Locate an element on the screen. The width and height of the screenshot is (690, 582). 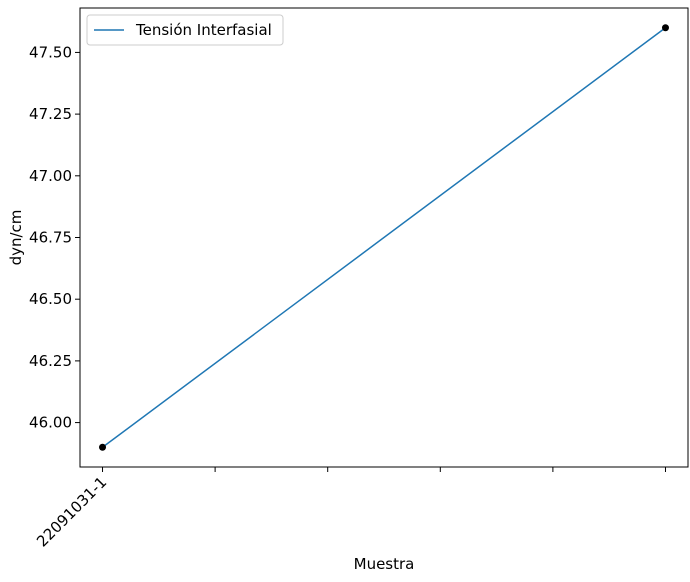
legend-label: Tensión Interfasial is located at coordinates (203, 30).